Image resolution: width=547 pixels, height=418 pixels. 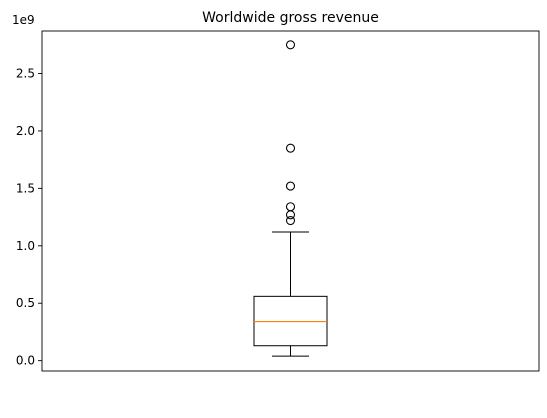 I want to click on y-scale-label: 1e9, so click(x=23, y=20).